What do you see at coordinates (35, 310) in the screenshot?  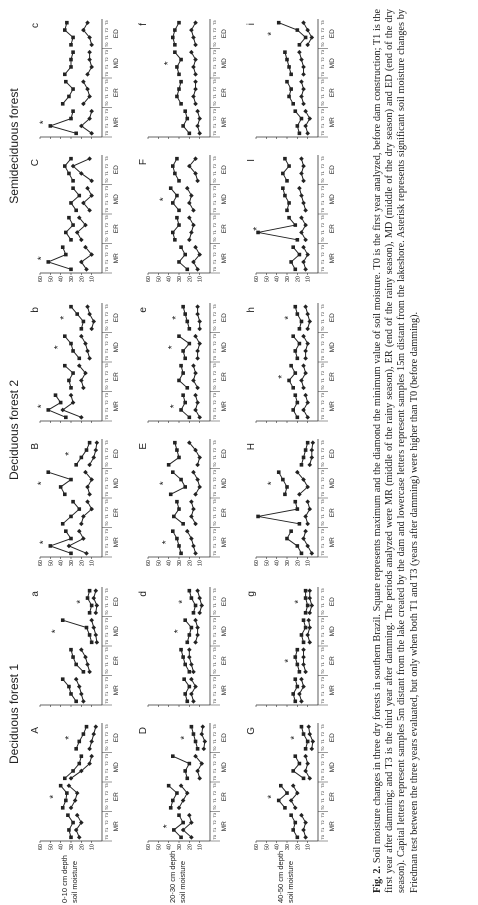 I see `panel-letter: b` at bounding box center [35, 310].